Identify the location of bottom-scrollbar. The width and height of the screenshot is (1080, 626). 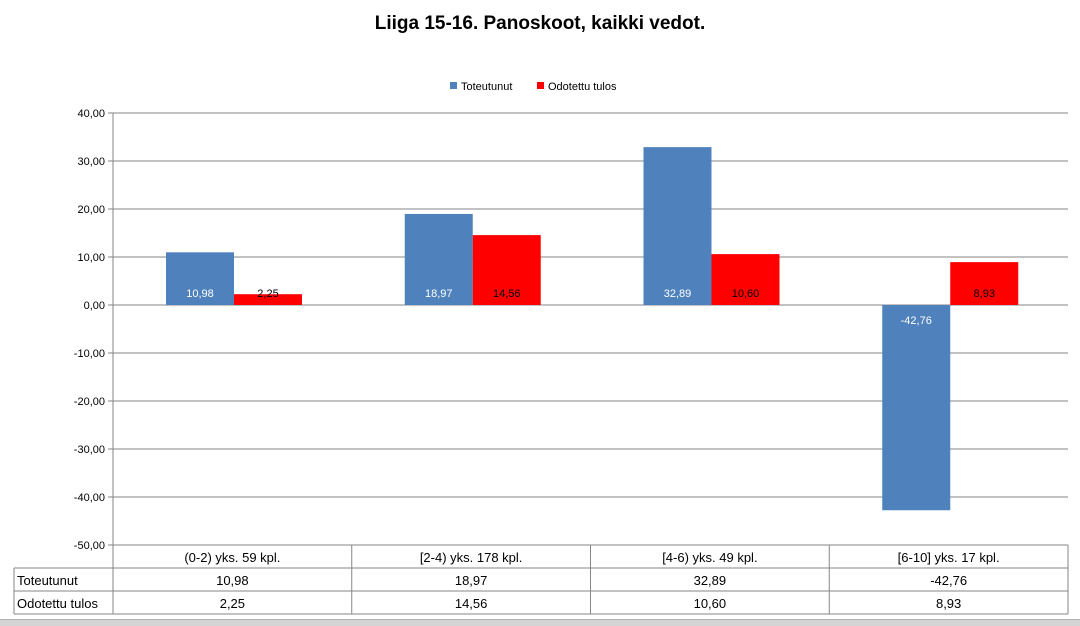
(540, 622).